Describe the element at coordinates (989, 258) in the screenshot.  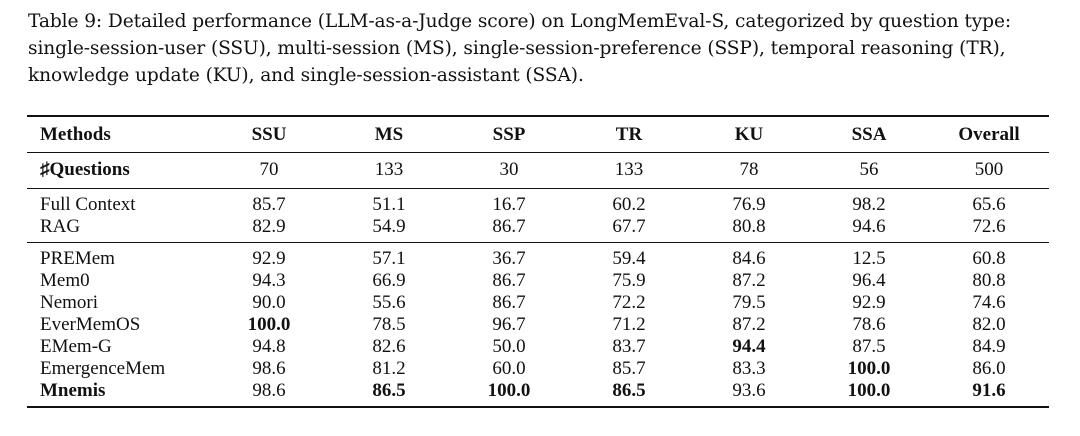
I see `table-cell: 60.8` at that location.